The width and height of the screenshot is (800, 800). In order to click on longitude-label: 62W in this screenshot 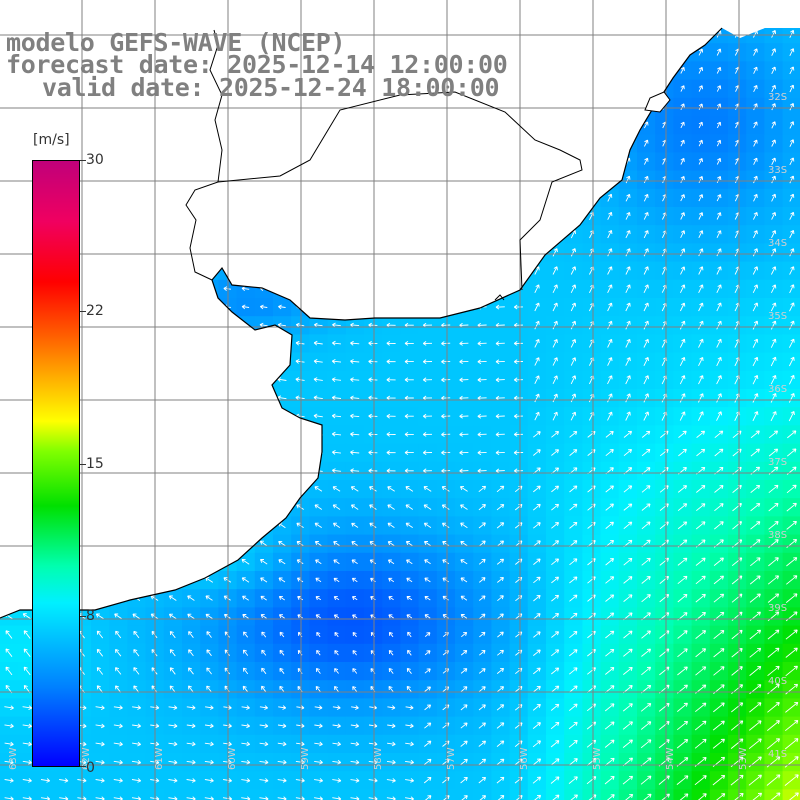, I will do `click(86, 758)`.